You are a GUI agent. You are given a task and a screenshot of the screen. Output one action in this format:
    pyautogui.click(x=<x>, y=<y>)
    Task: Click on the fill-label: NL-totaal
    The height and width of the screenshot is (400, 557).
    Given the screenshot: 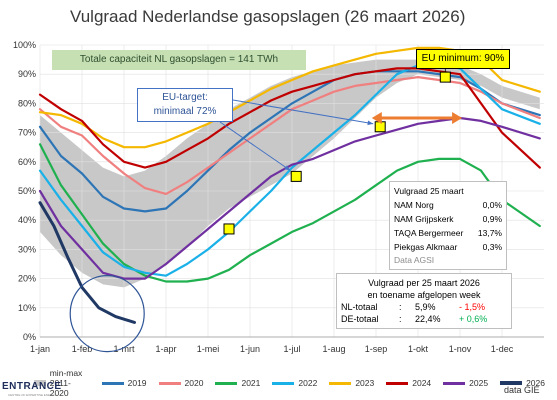 What is the action you would take?
    pyautogui.click(x=359, y=307)
    